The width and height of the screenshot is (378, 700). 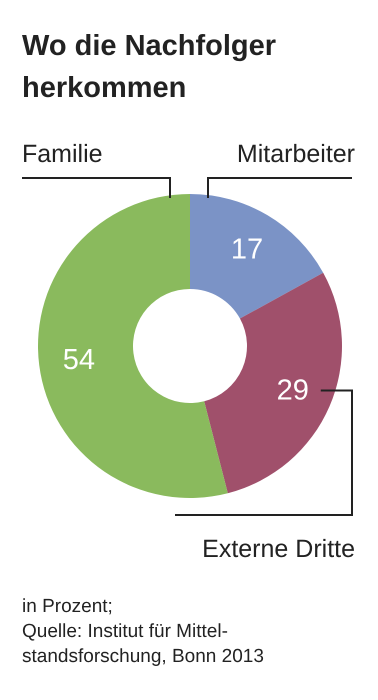 I want to click on data-label: 29, so click(x=292, y=390).